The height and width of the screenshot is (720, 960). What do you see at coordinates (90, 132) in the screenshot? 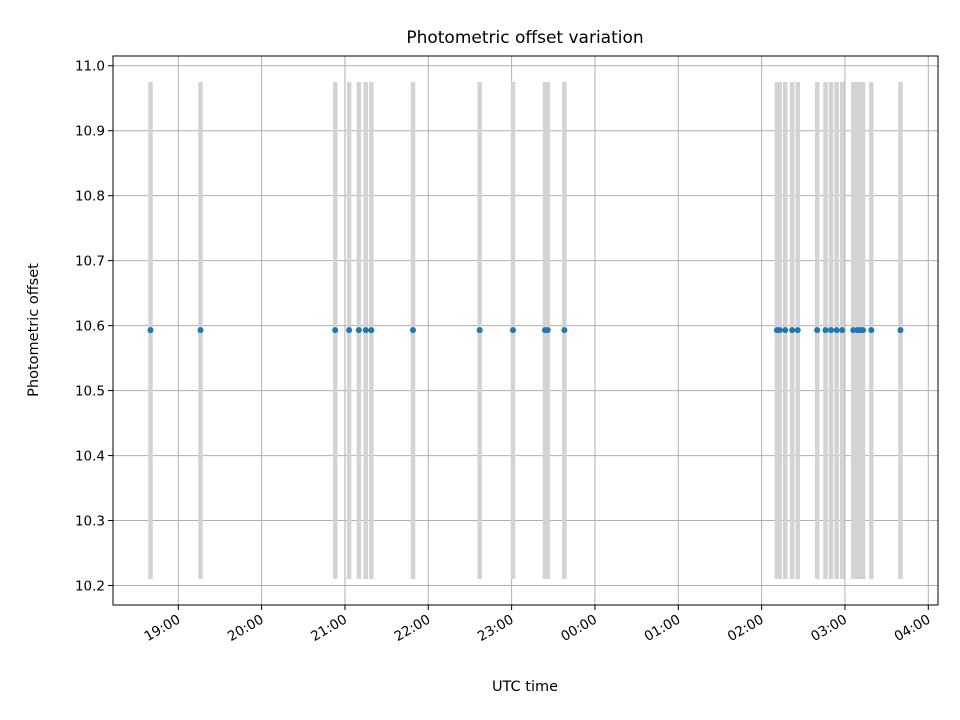
I see `y-tick-label: 10.9` at bounding box center [90, 132].